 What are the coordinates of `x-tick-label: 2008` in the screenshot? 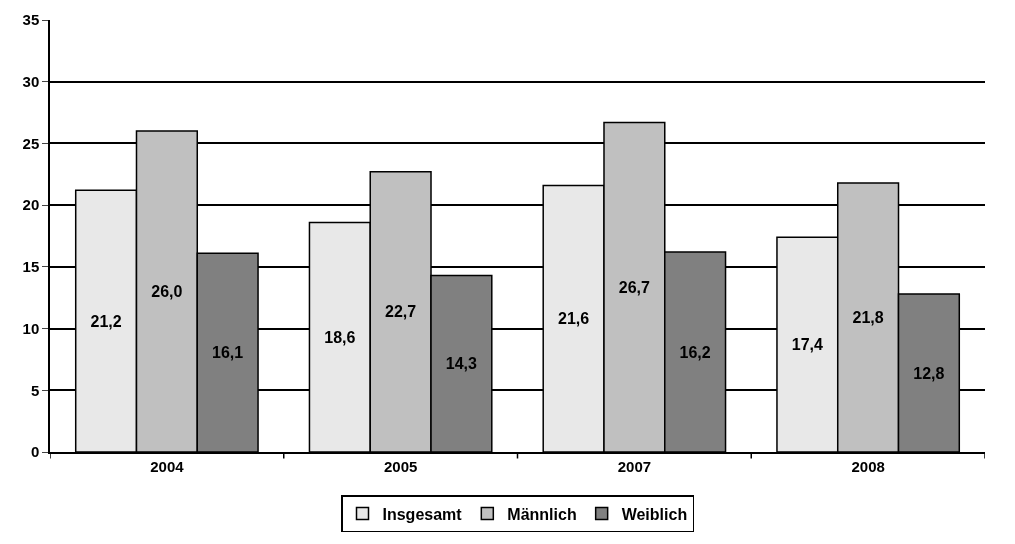 It's located at (868, 466).